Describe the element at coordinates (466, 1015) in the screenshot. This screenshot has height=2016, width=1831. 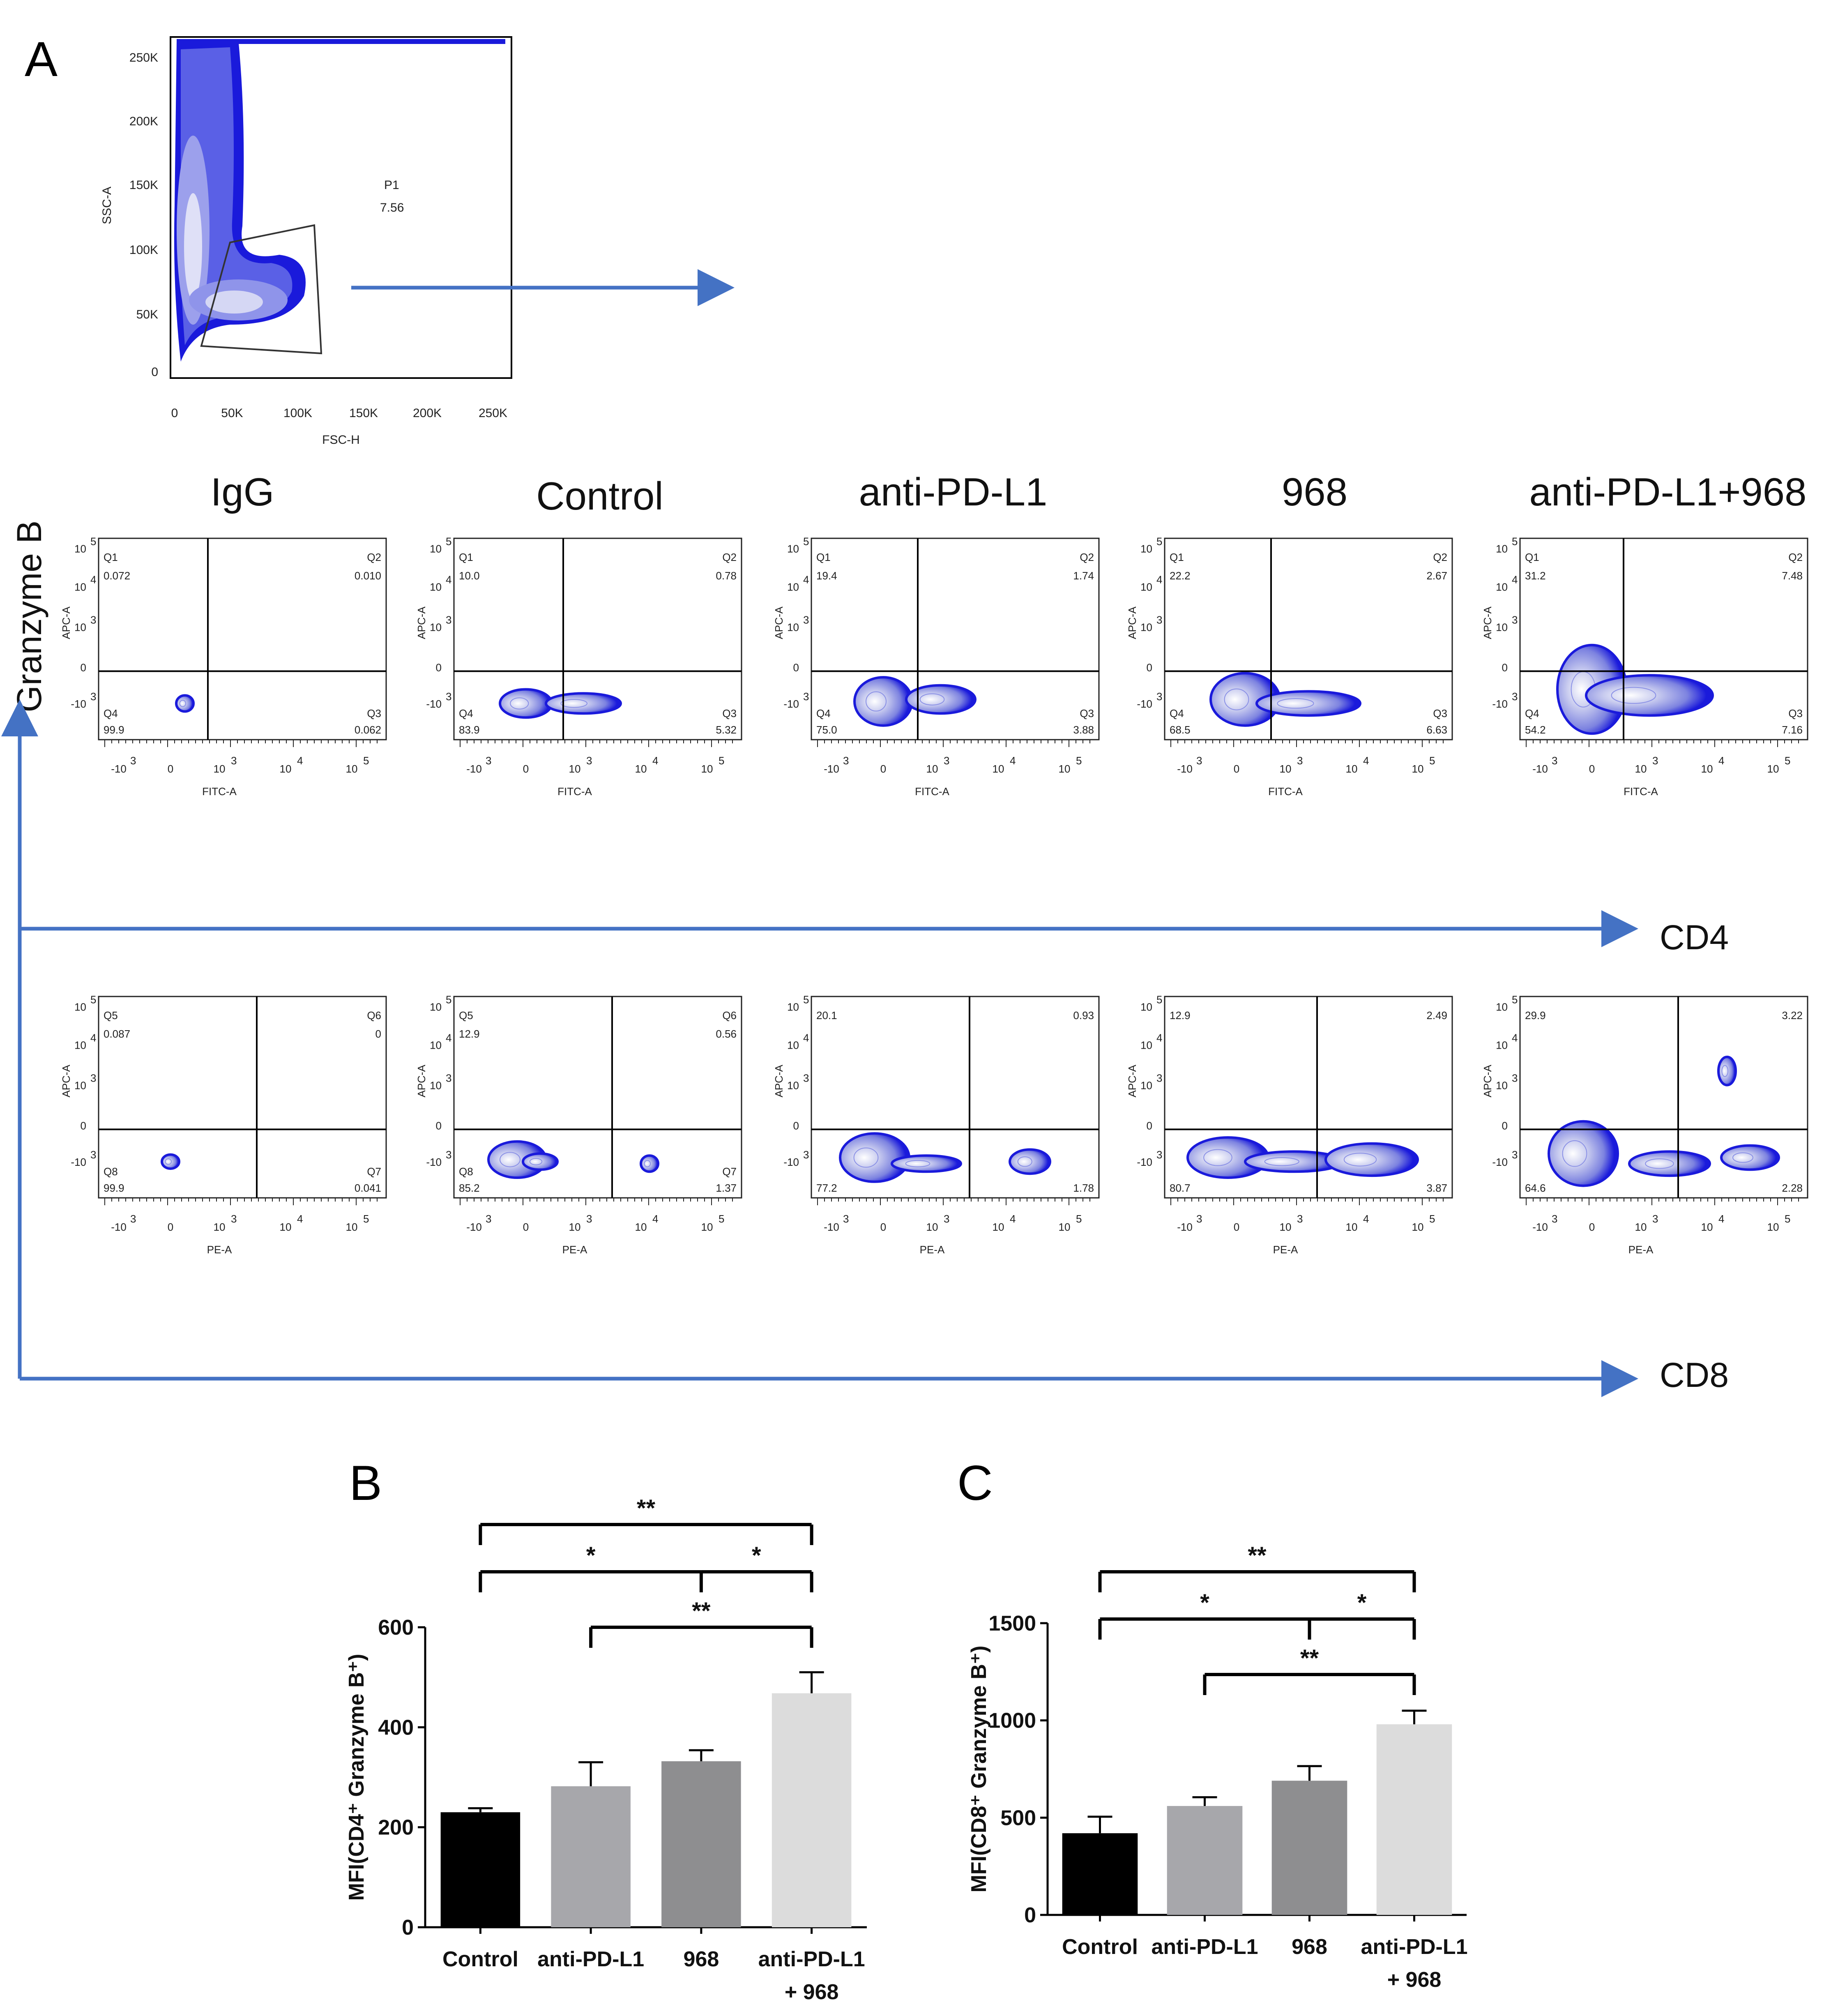
I see `quadrant-name: Q5` at that location.